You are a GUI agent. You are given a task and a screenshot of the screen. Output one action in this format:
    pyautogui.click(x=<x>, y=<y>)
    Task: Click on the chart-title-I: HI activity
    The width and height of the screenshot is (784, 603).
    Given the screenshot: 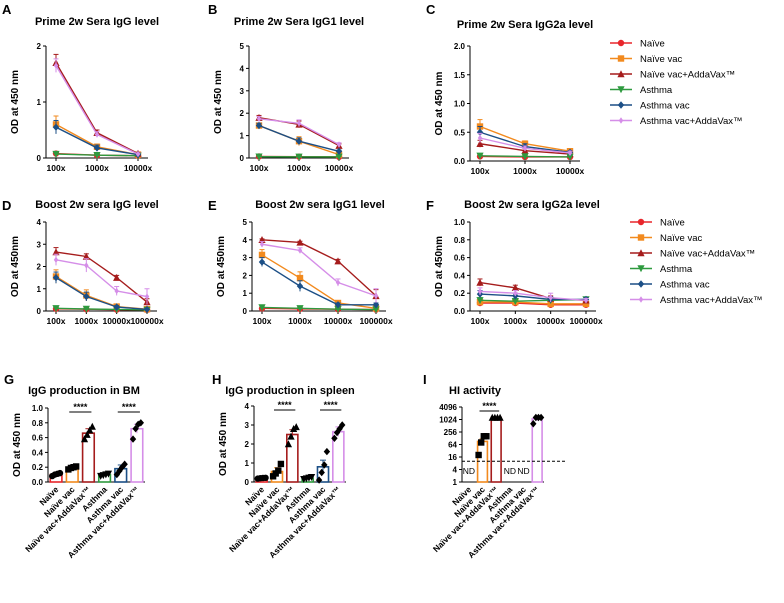 What is the action you would take?
    pyautogui.click(x=475, y=391)
    